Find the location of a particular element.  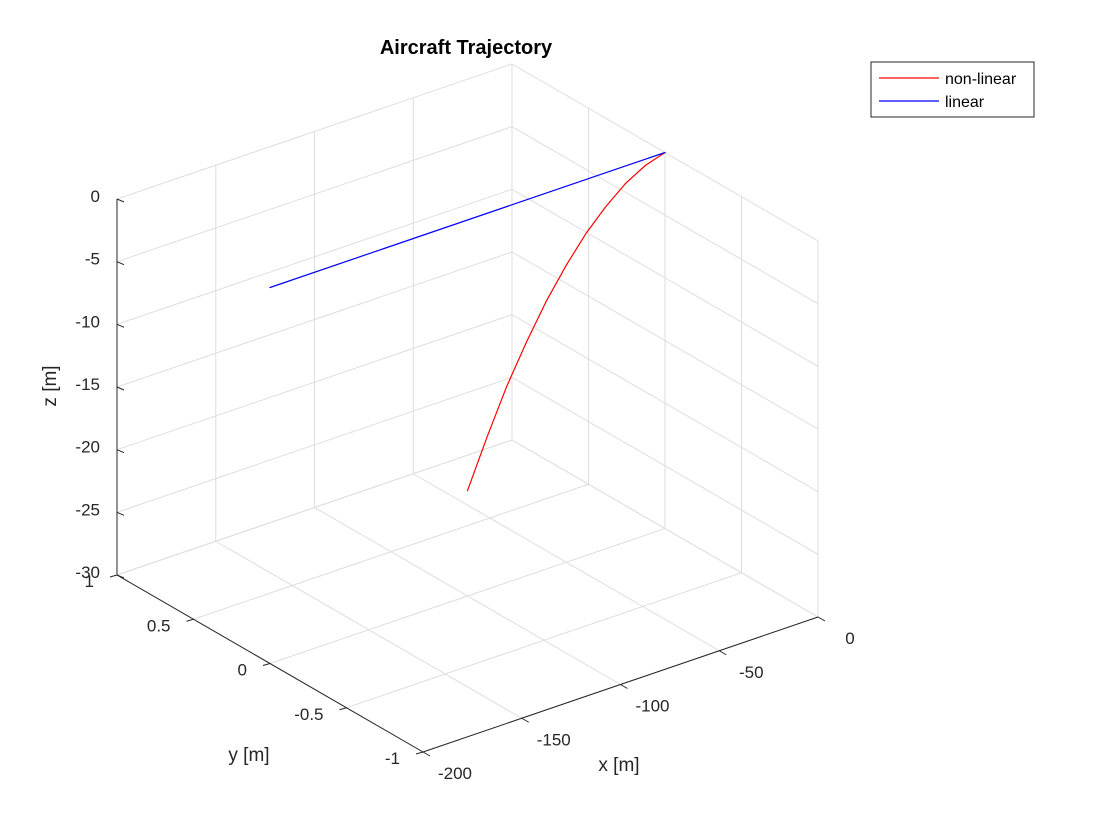

y-axis-label: y [m] is located at coordinates (248, 755).